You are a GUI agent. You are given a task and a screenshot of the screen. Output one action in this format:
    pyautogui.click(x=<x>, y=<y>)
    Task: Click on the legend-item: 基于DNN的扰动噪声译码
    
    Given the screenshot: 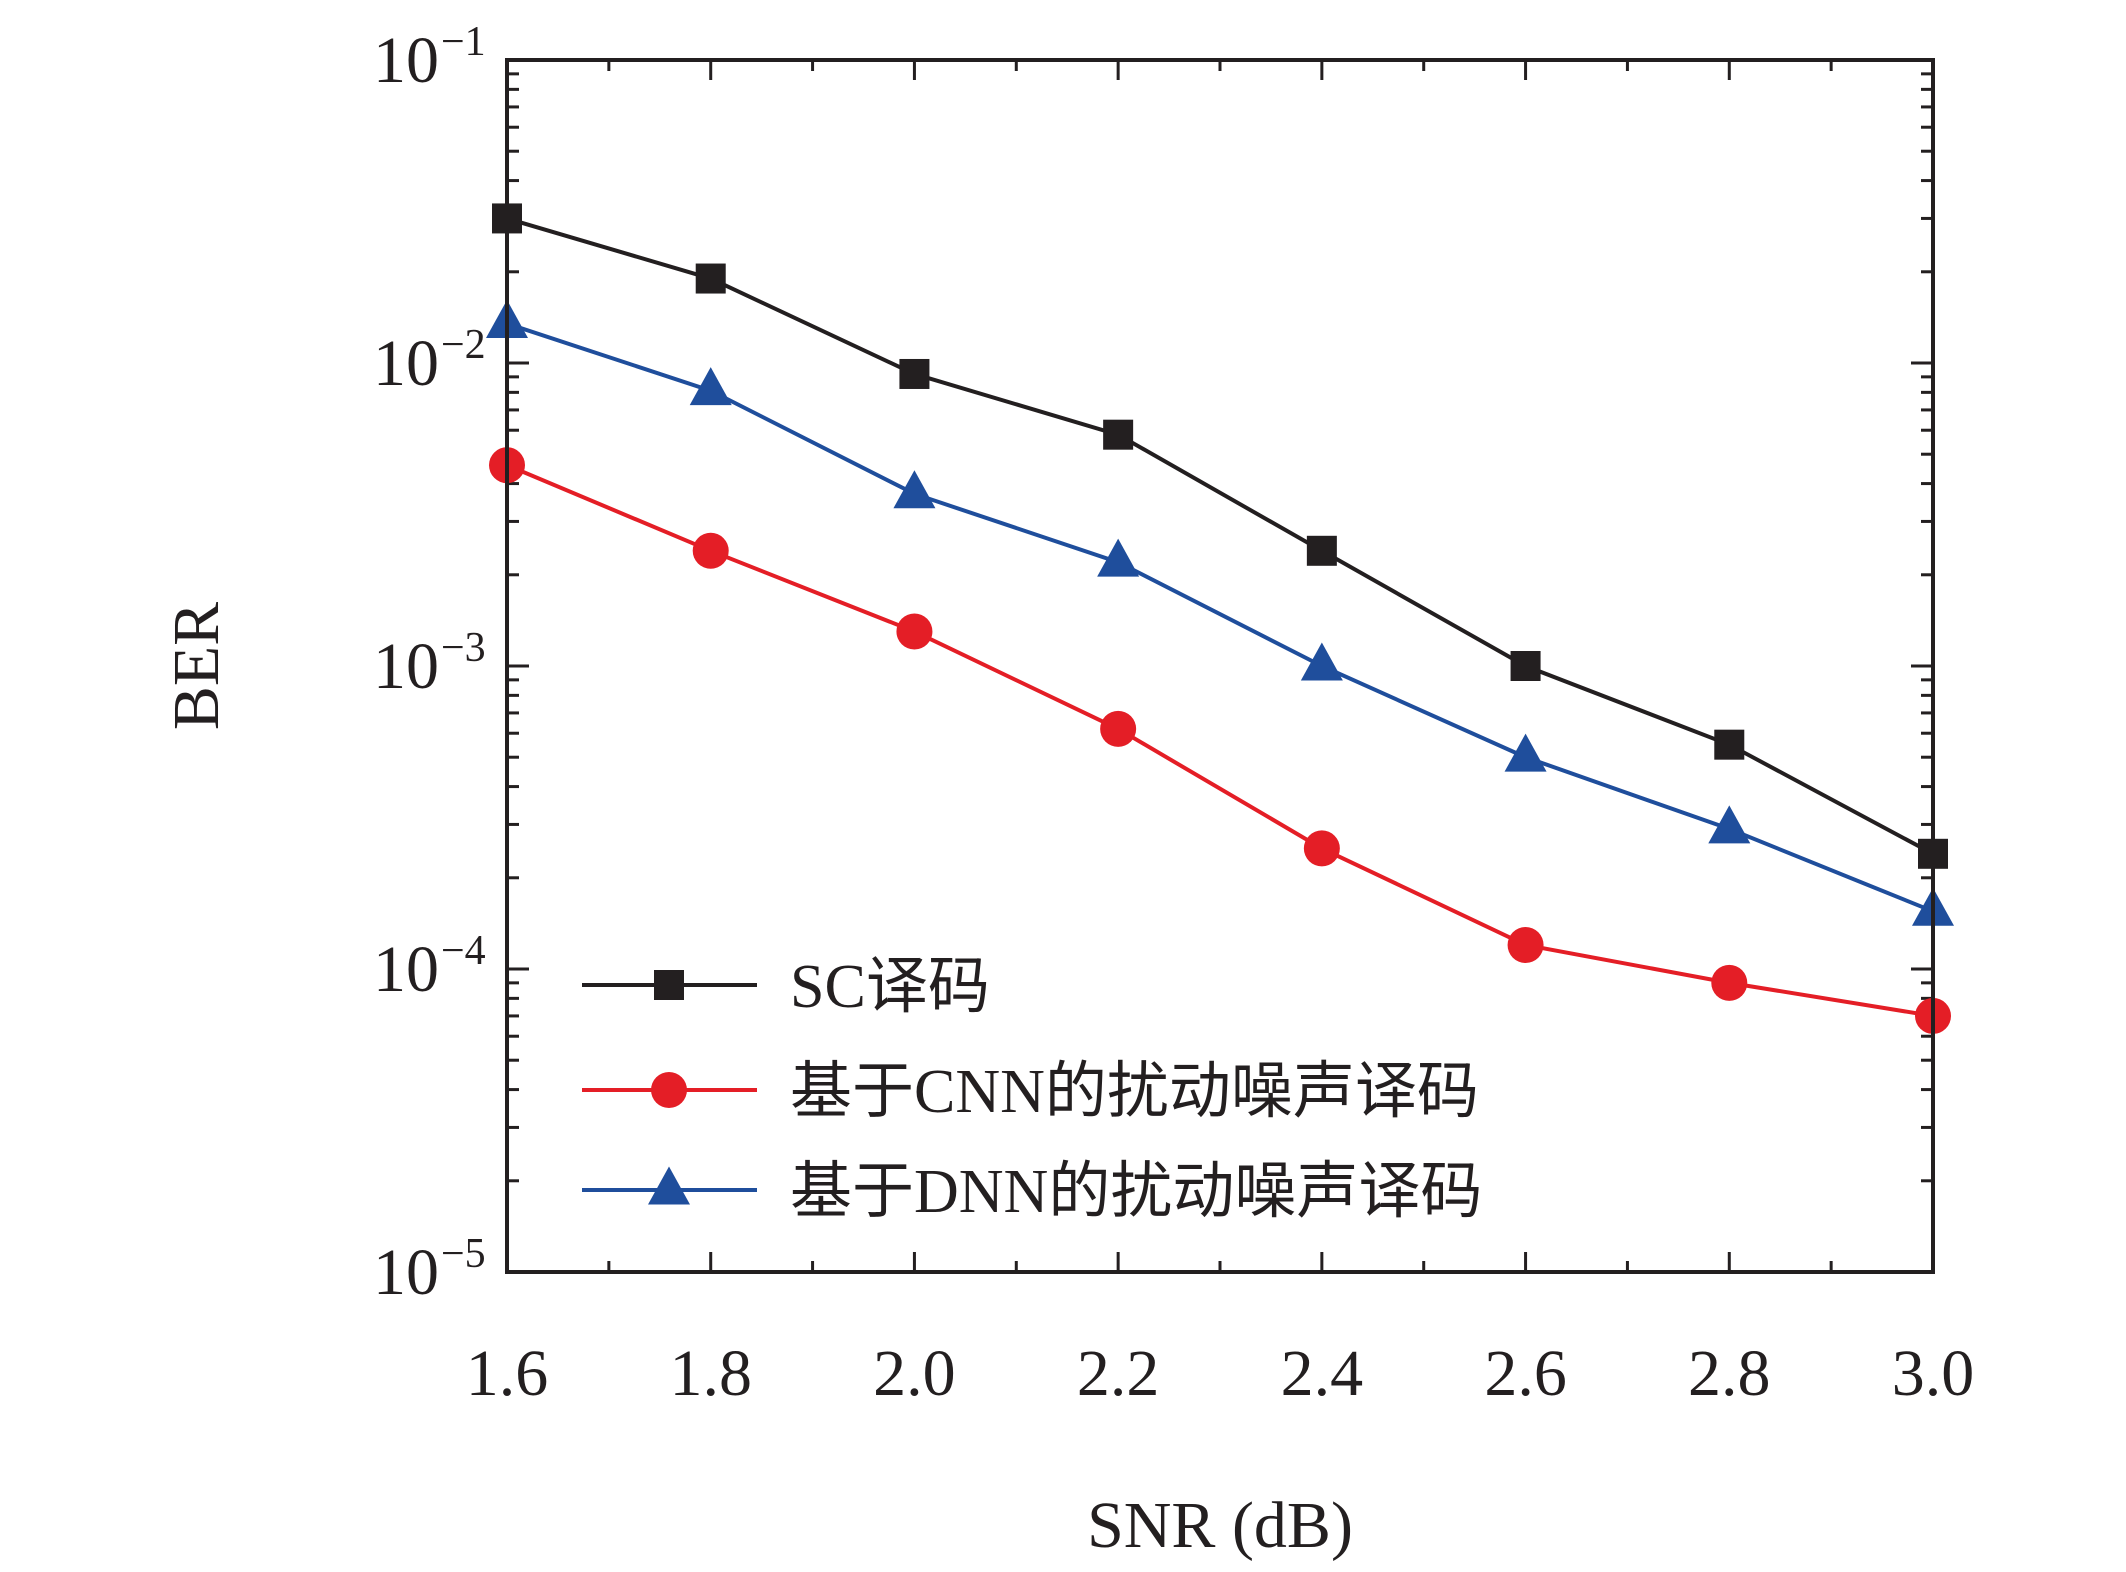 What is the action you would take?
    pyautogui.click(x=1032, y=1192)
    